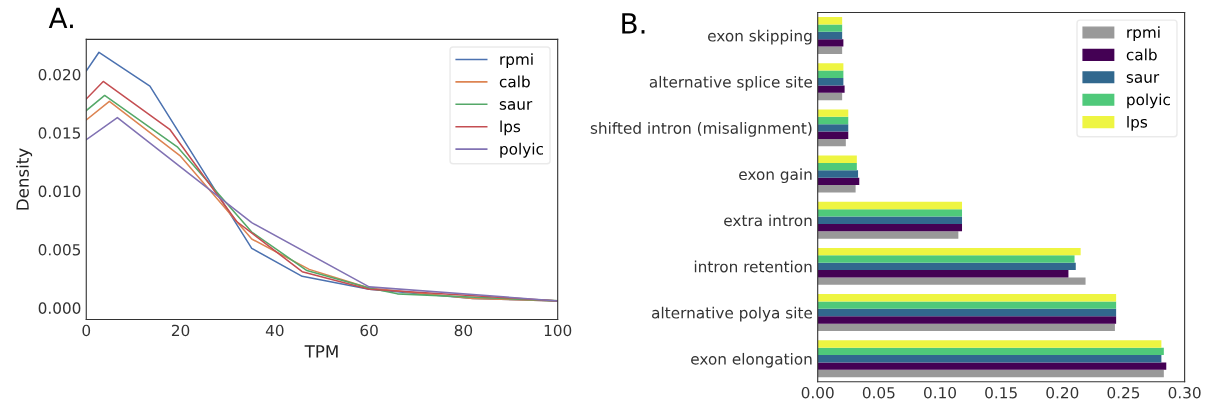  I want to click on x-tick-label: 0.25, so click(1123, 392).